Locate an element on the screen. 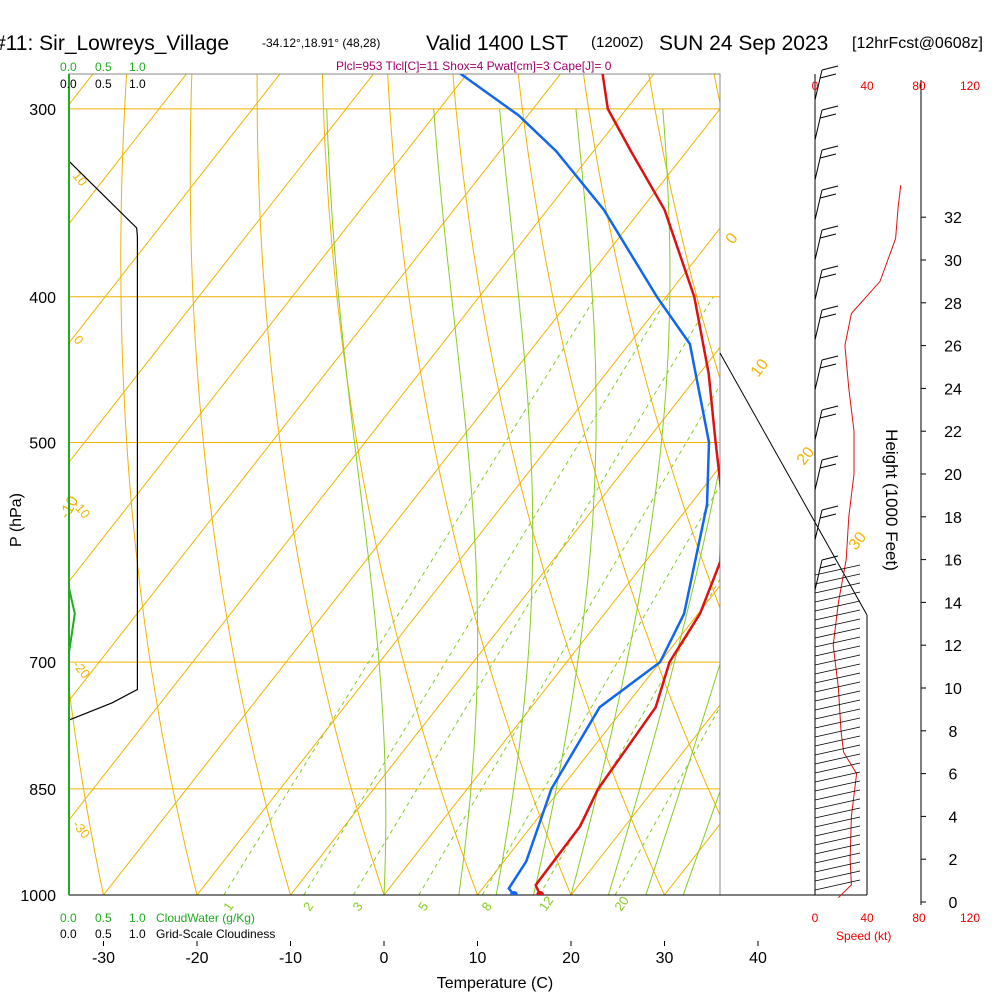  temperature-axis: -30 -20 -10 0 10 20 30 40 is located at coordinates (429, 954).